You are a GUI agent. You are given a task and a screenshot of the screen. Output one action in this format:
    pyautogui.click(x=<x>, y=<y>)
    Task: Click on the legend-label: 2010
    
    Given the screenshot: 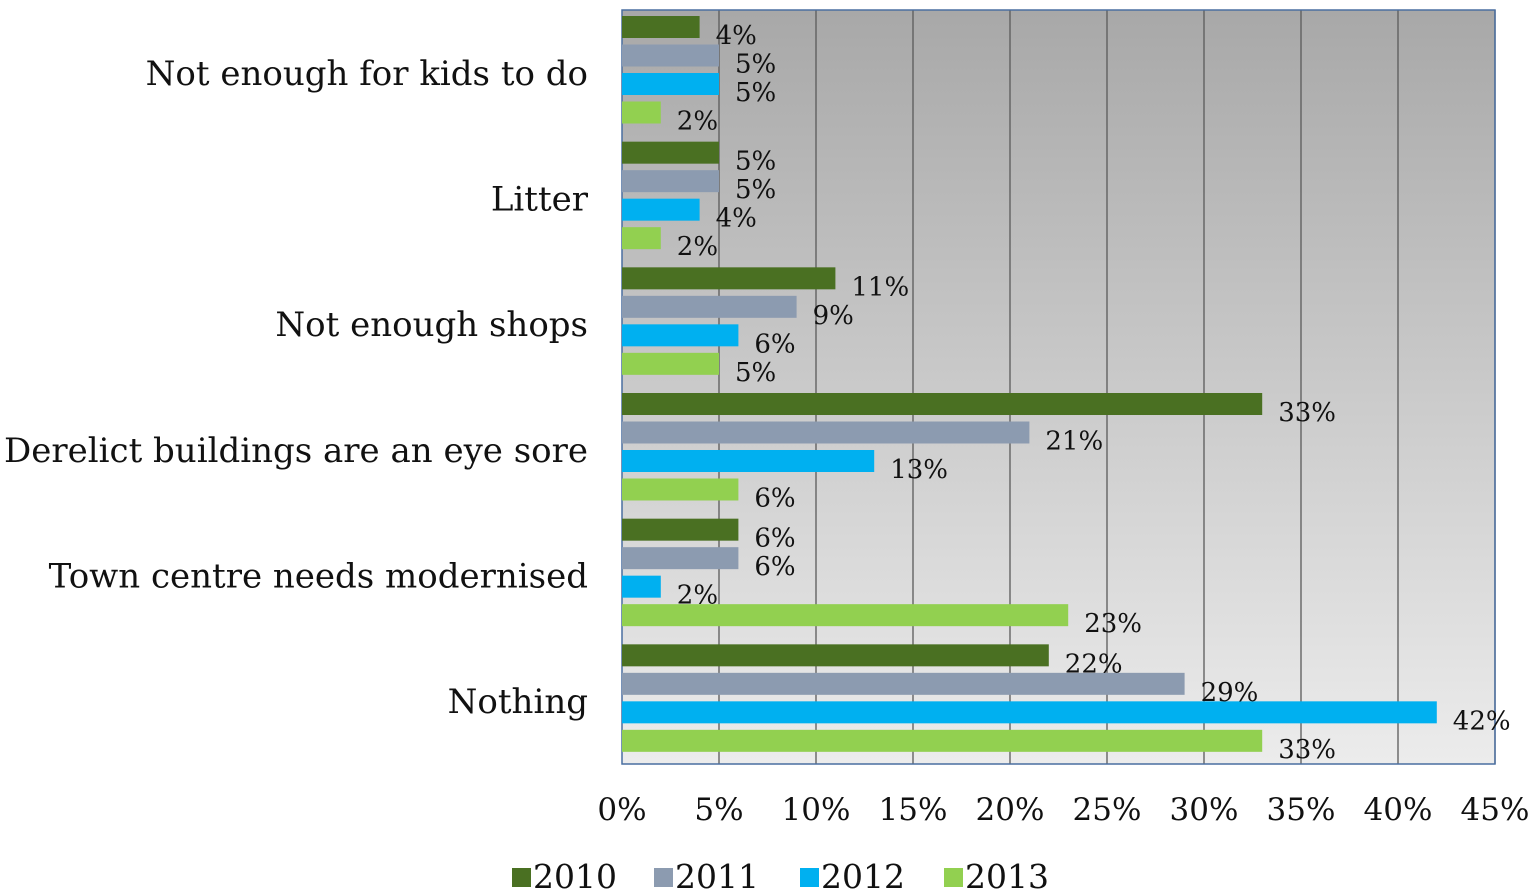 What is the action you would take?
    pyautogui.click(x=575, y=876)
    